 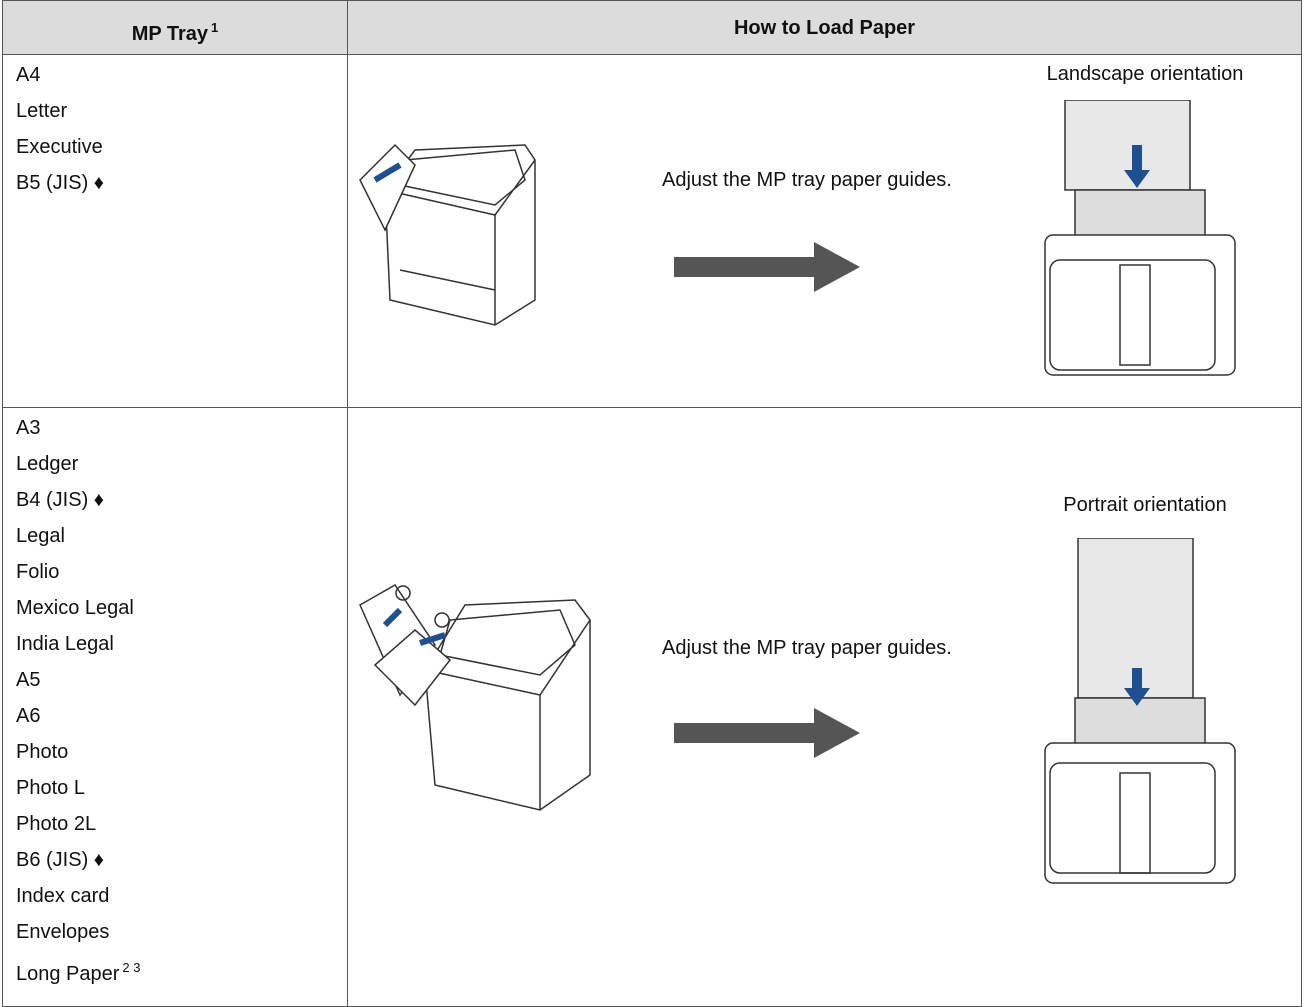 I want to click on size-item: India Legal, so click(x=78, y=650).